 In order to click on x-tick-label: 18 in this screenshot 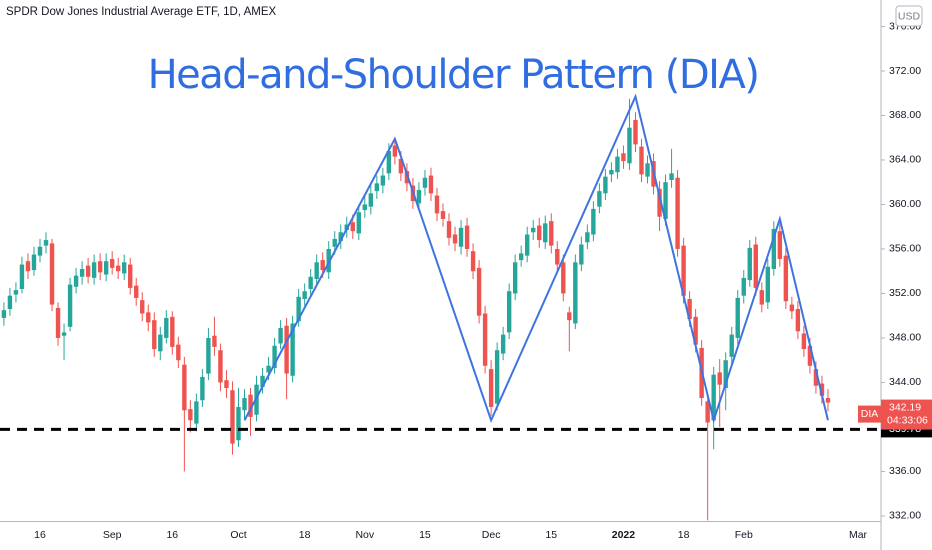, I will do `click(305, 535)`.